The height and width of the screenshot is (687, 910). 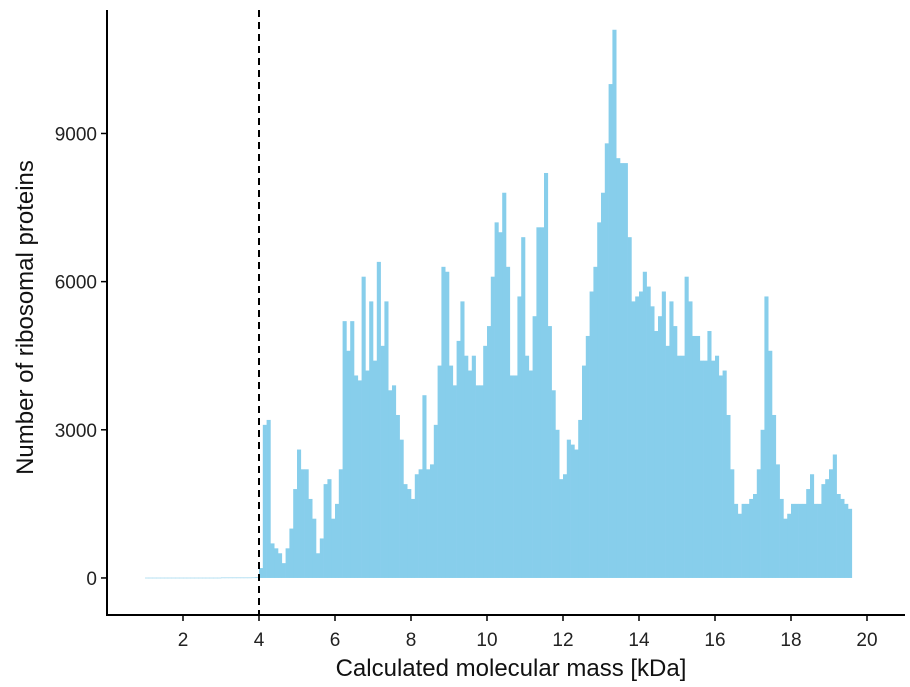 What do you see at coordinates (76, 134) in the screenshot?
I see `y-tick-label: 9000` at bounding box center [76, 134].